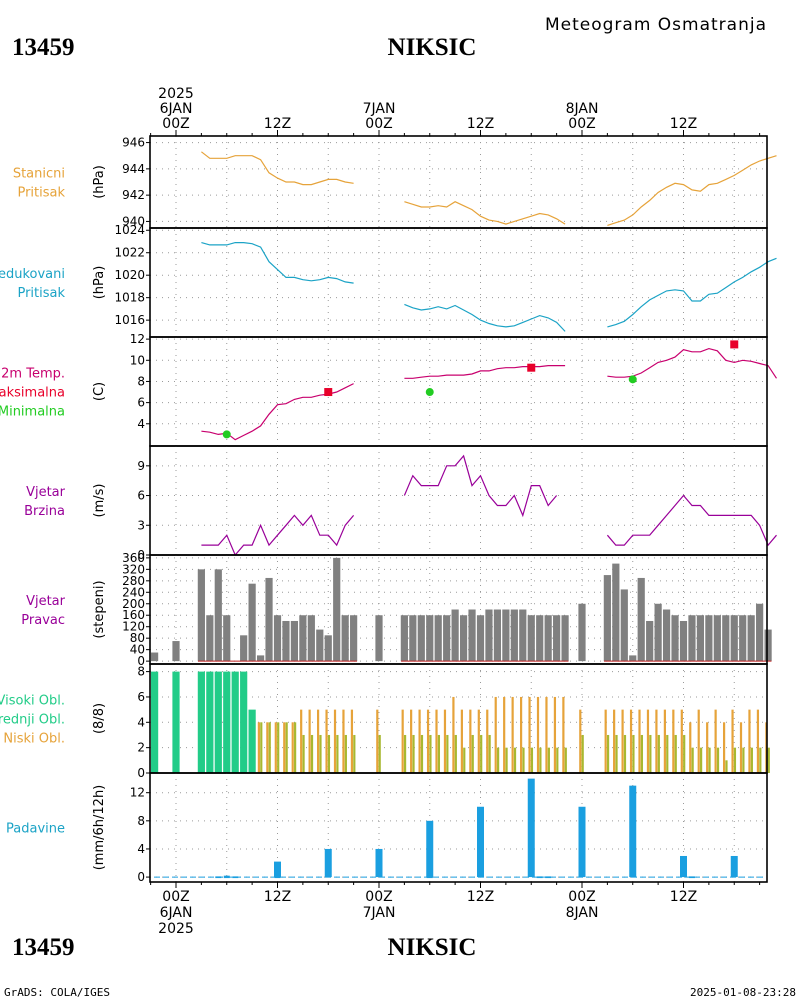  I want to click on timestamp-text: 2025-01-08-23:28, so click(743, 992).